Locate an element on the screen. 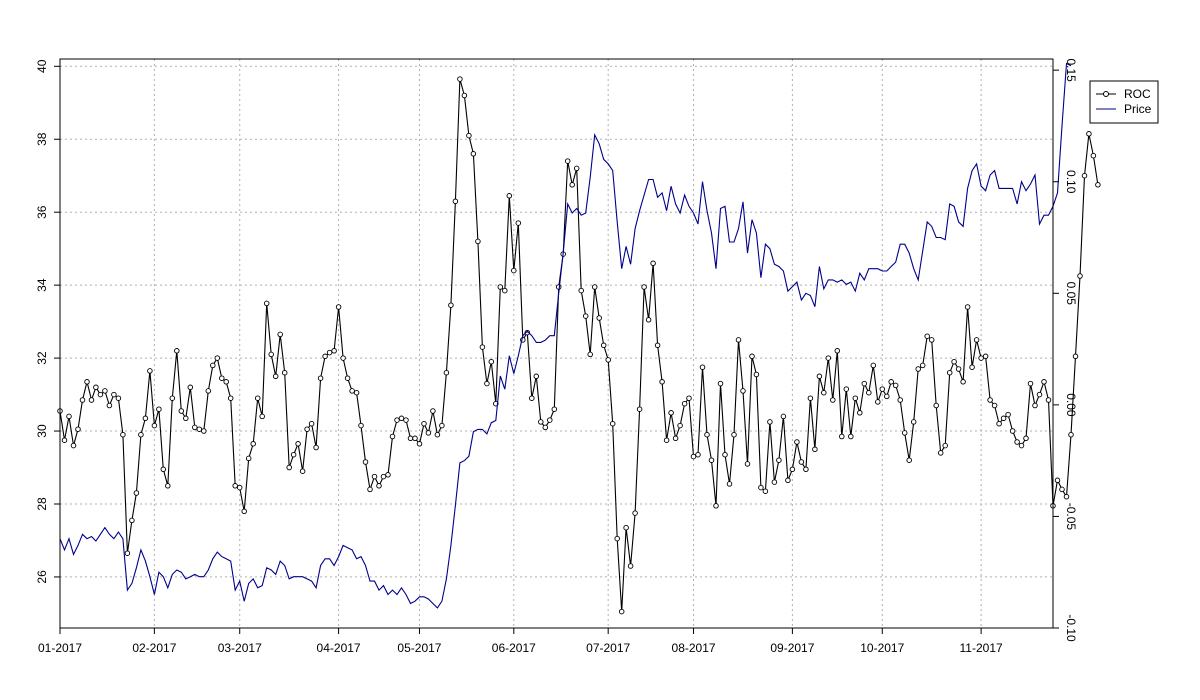 This screenshot has height=700, width=1200. left-tick-label: 32 is located at coordinates (42, 358).